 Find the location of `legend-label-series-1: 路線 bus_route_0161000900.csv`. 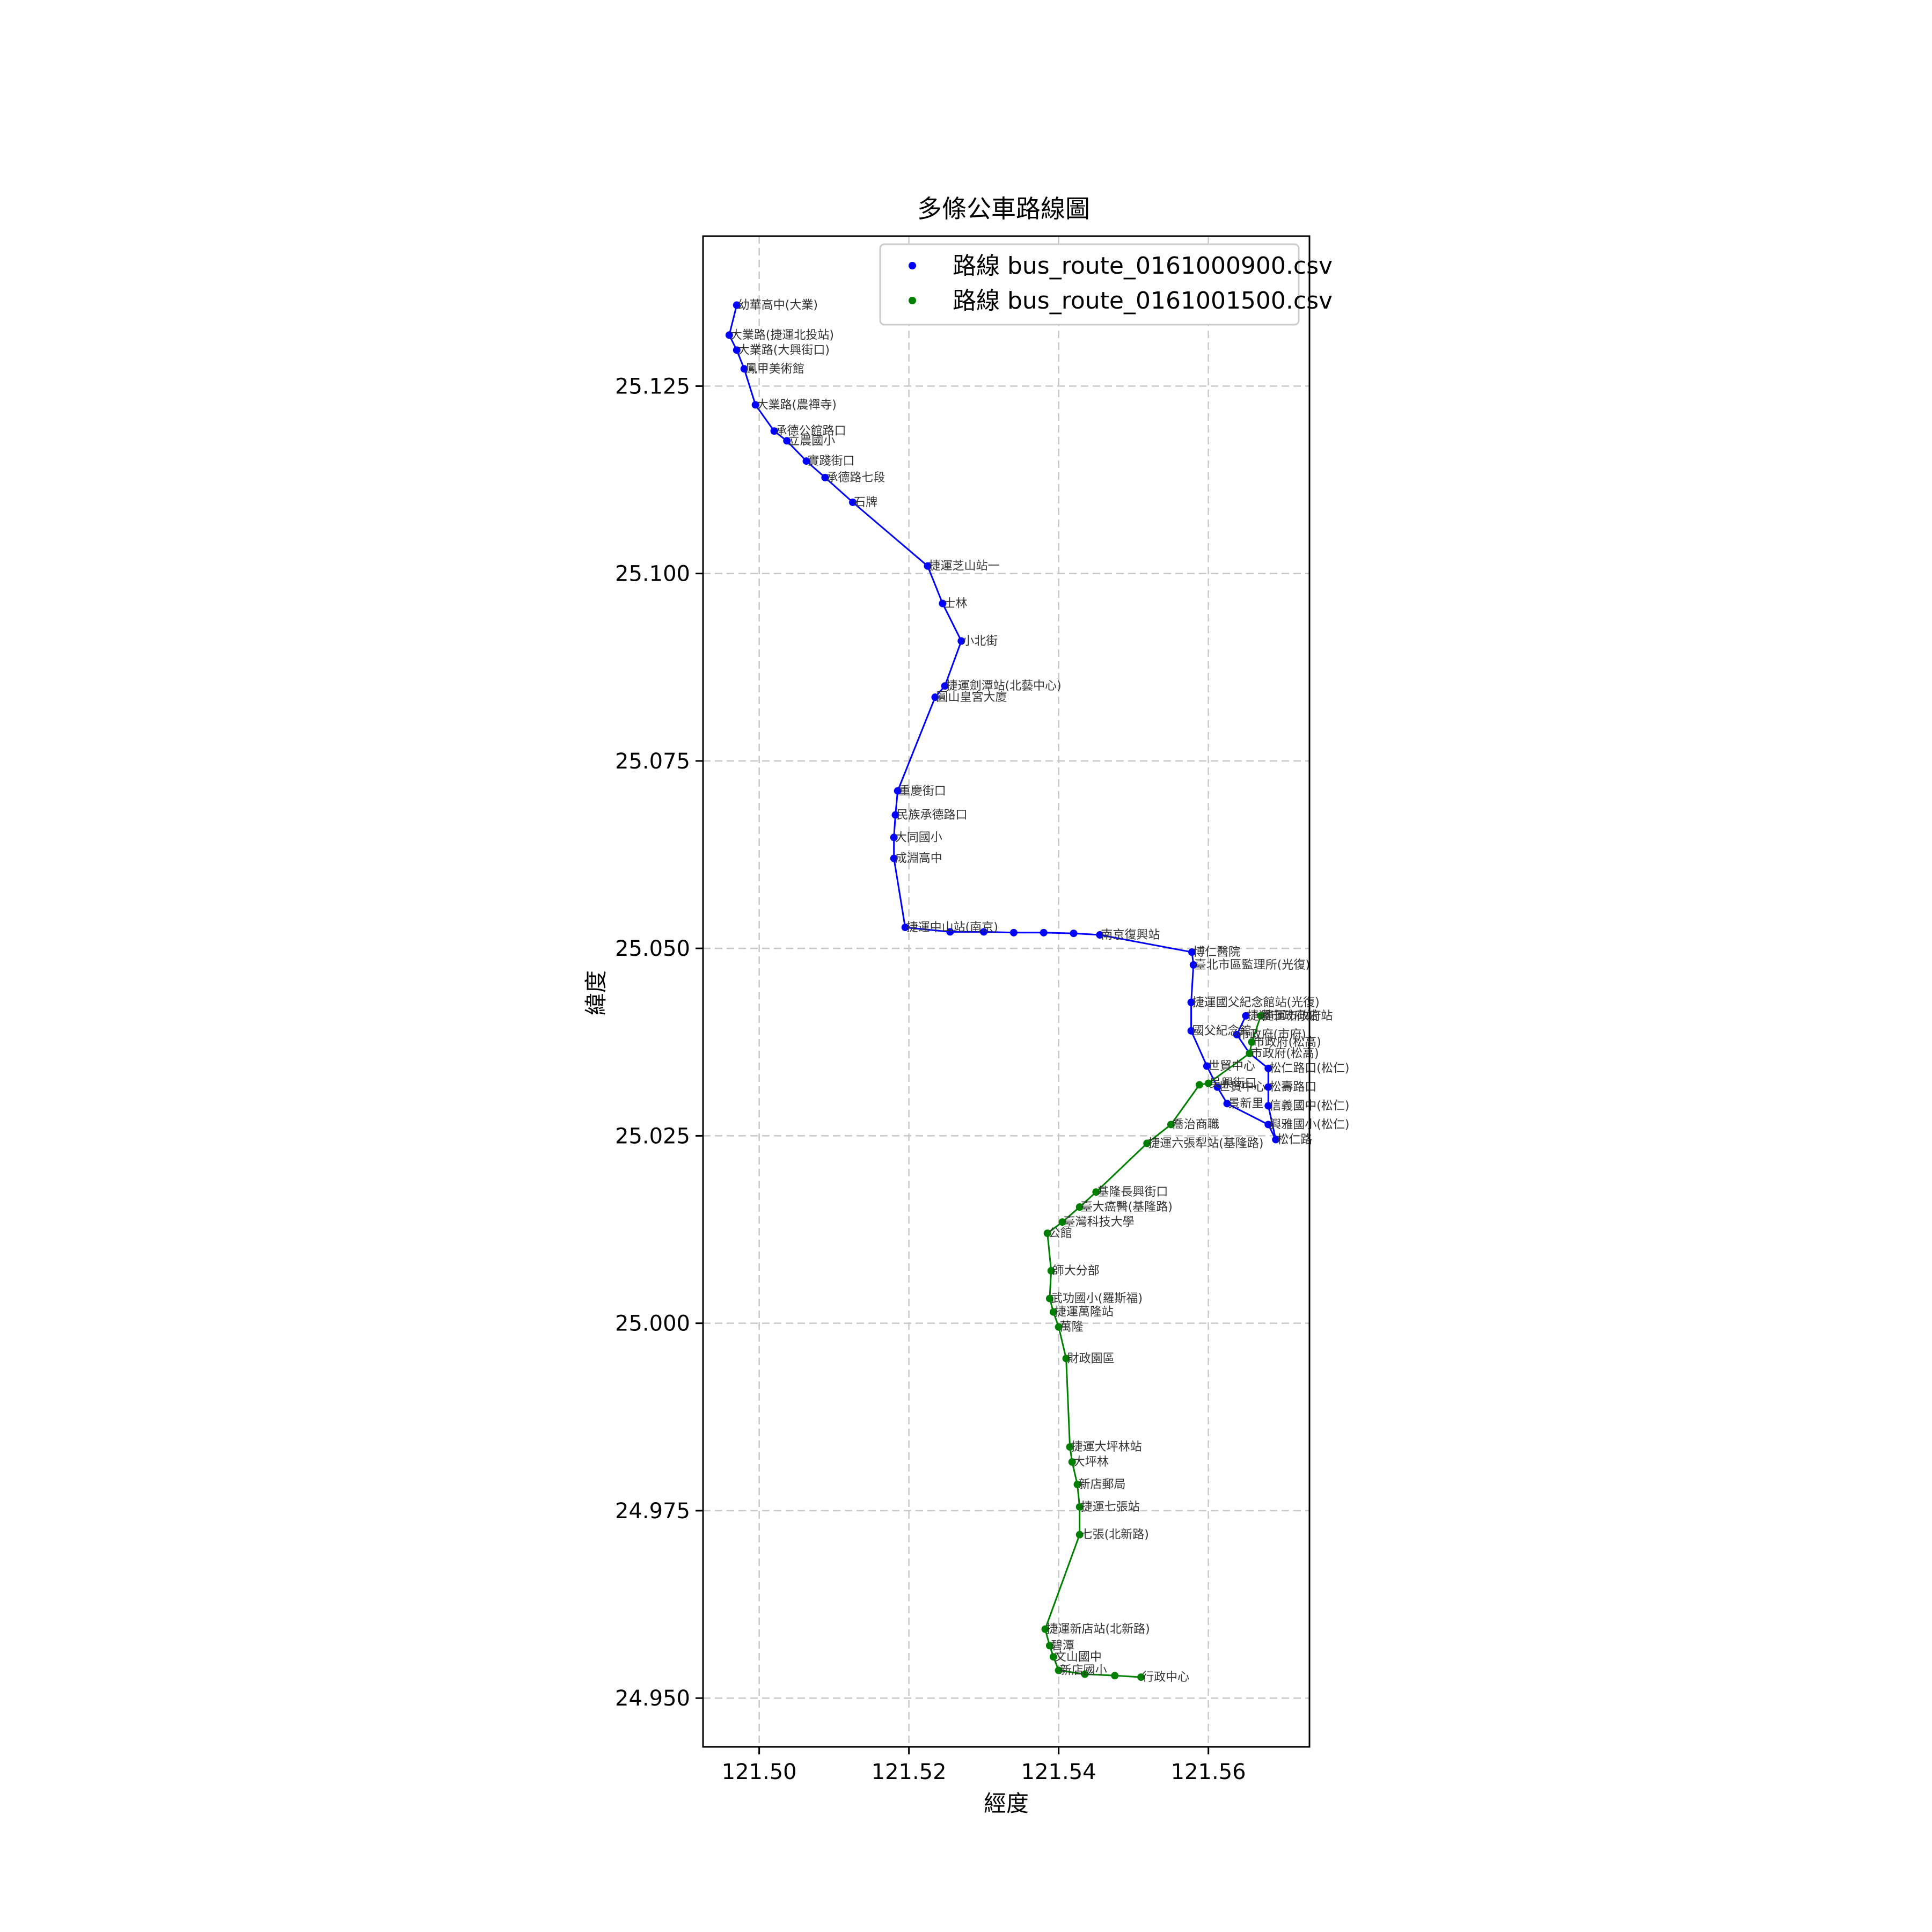

legend-label-series-1: 路線 bus_route_0161000900.csv is located at coordinates (1143, 266).